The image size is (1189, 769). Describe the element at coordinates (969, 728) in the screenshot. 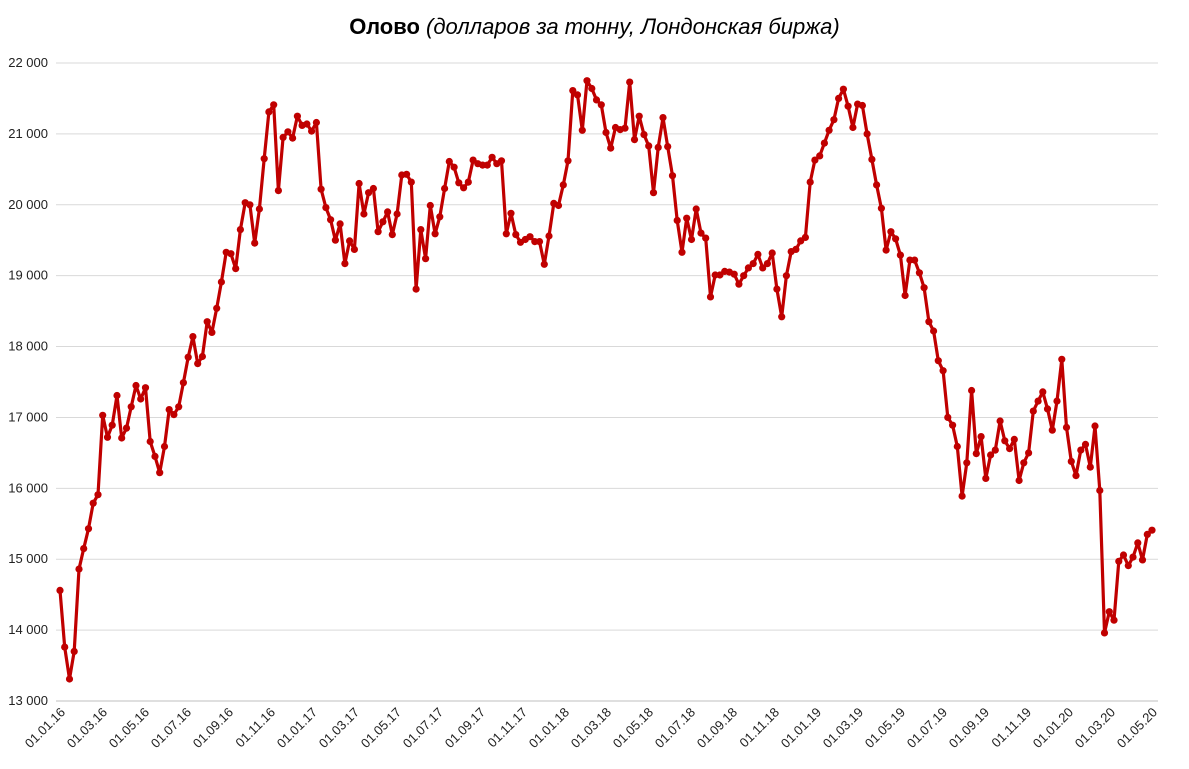

I see `x-tick-label: 01.09.19` at that location.